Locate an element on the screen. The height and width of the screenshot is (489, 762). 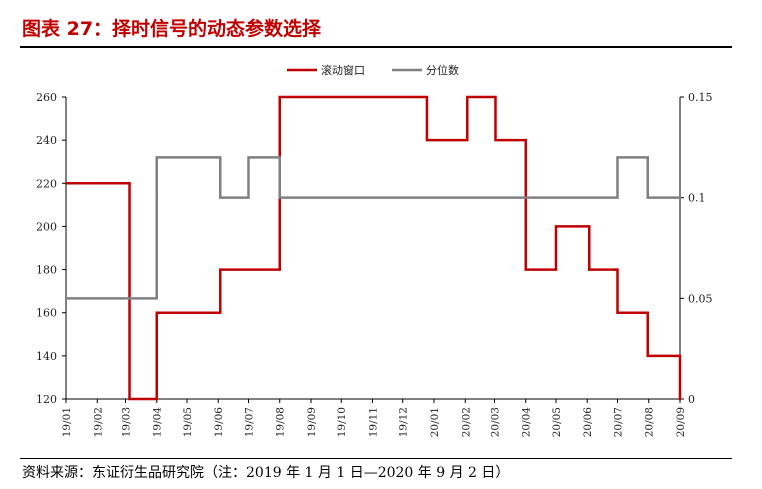
x-tick-label: 19/05 is located at coordinates (188, 422).